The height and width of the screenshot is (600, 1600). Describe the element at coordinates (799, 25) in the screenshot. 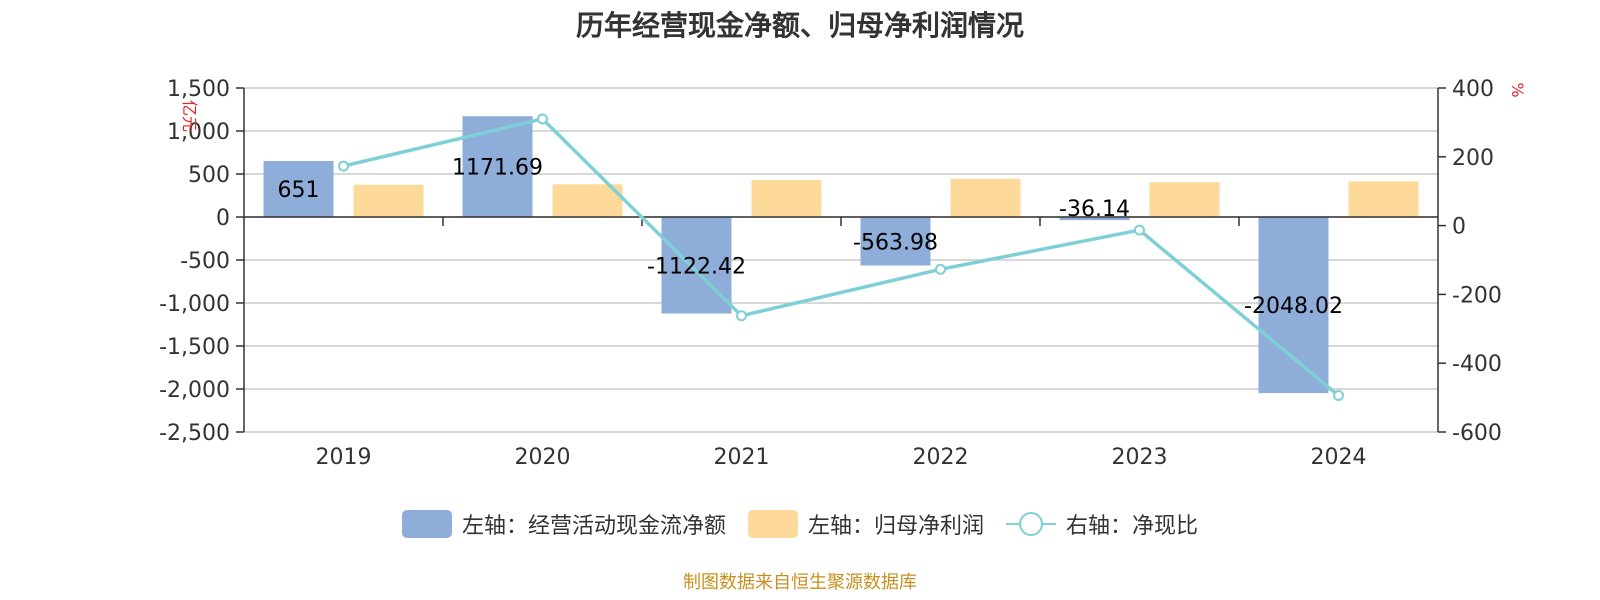

I see `chart-title: 历年经营现金净额、归母净利润情况` at that location.